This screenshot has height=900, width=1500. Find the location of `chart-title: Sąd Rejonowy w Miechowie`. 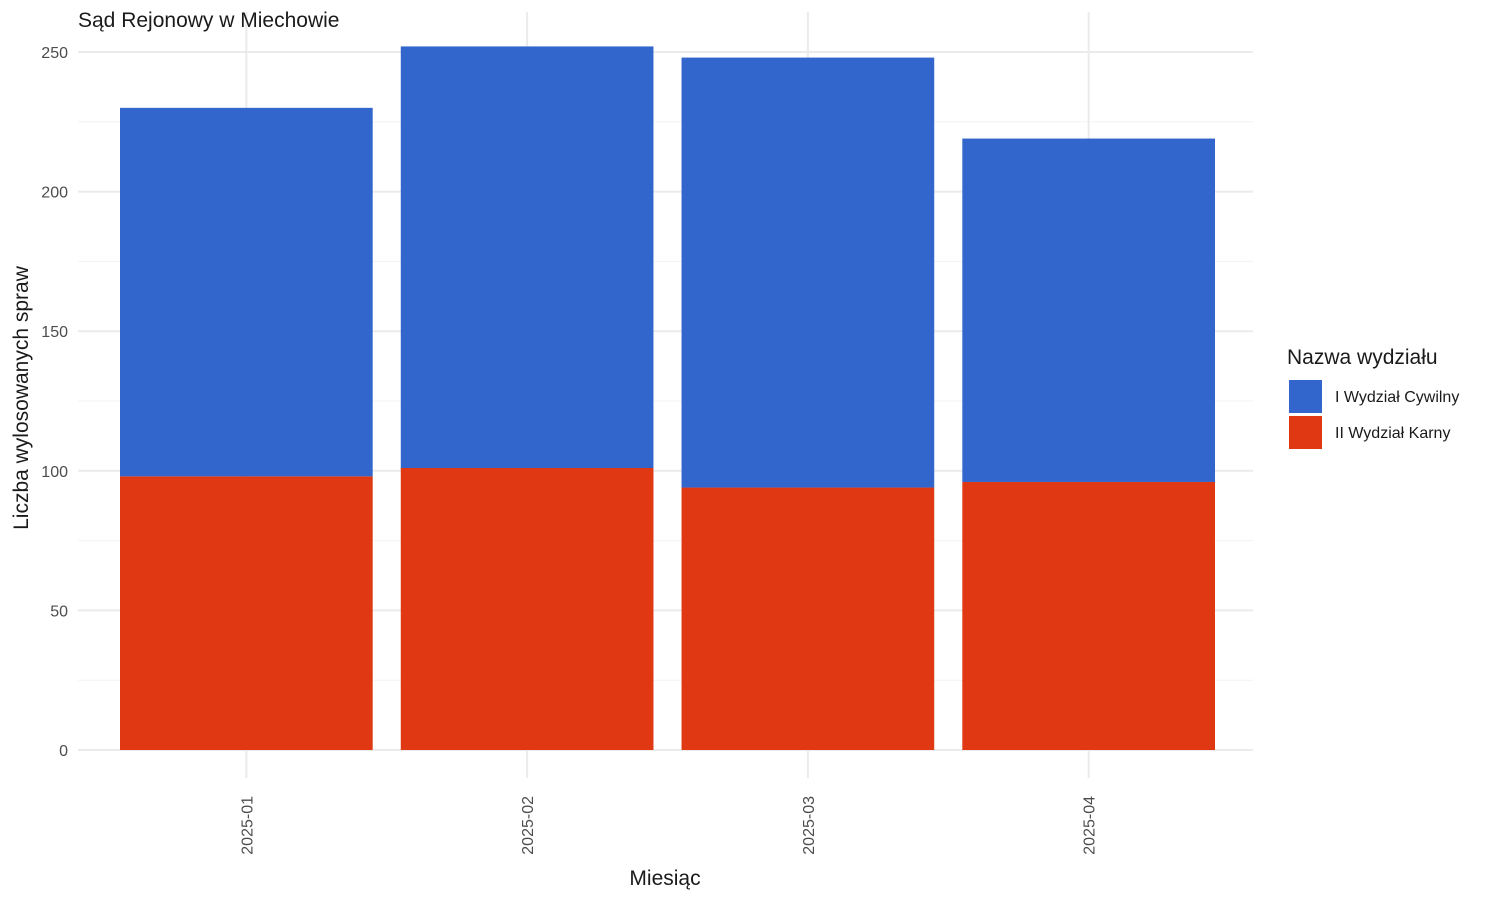

chart-title: Sąd Rejonowy w Miechowie is located at coordinates (208, 20).